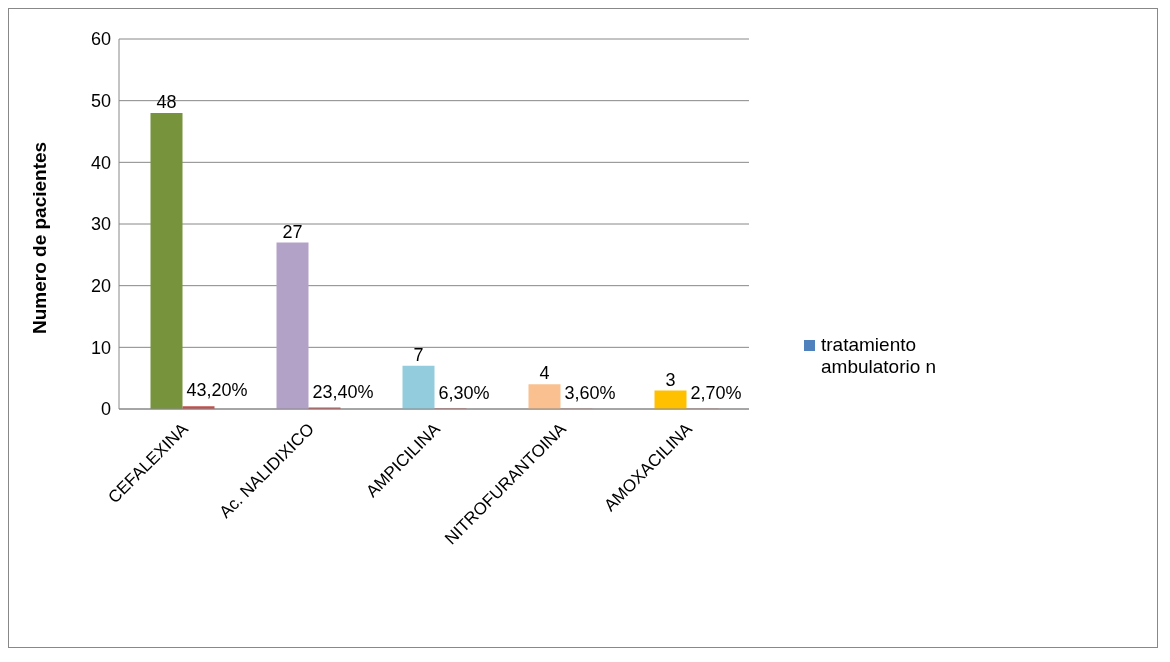  Describe the element at coordinates (590, 392) in the screenshot. I see `data-label: 3,60%` at that location.